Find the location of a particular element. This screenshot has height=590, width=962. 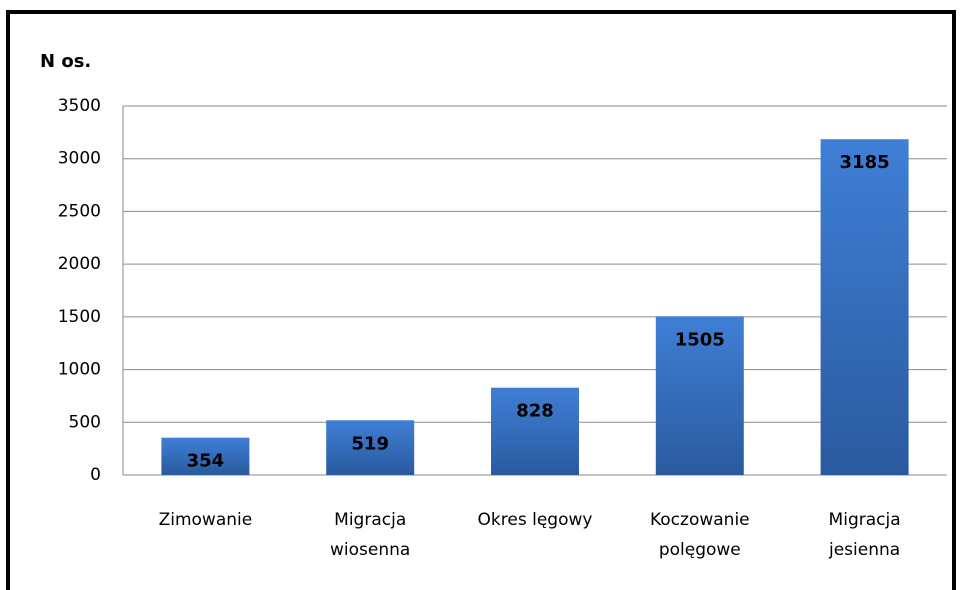

x-tick-label: Okres lęgowy is located at coordinates (535, 520).